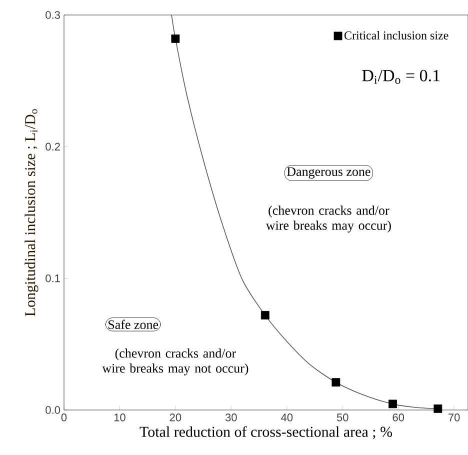 The height and width of the screenshot is (455, 468). Describe the element at coordinates (328, 173) in the screenshot. I see `annotation: Dangerous zone` at that location.